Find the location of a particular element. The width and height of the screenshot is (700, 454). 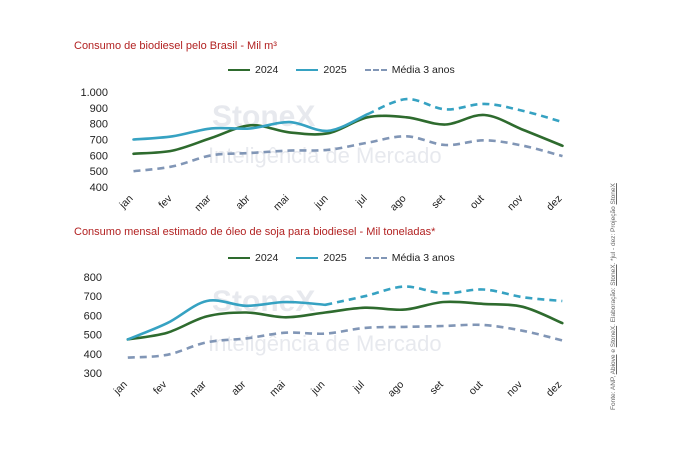

x-tick-label-c2: set is located at coordinates (436, 388).